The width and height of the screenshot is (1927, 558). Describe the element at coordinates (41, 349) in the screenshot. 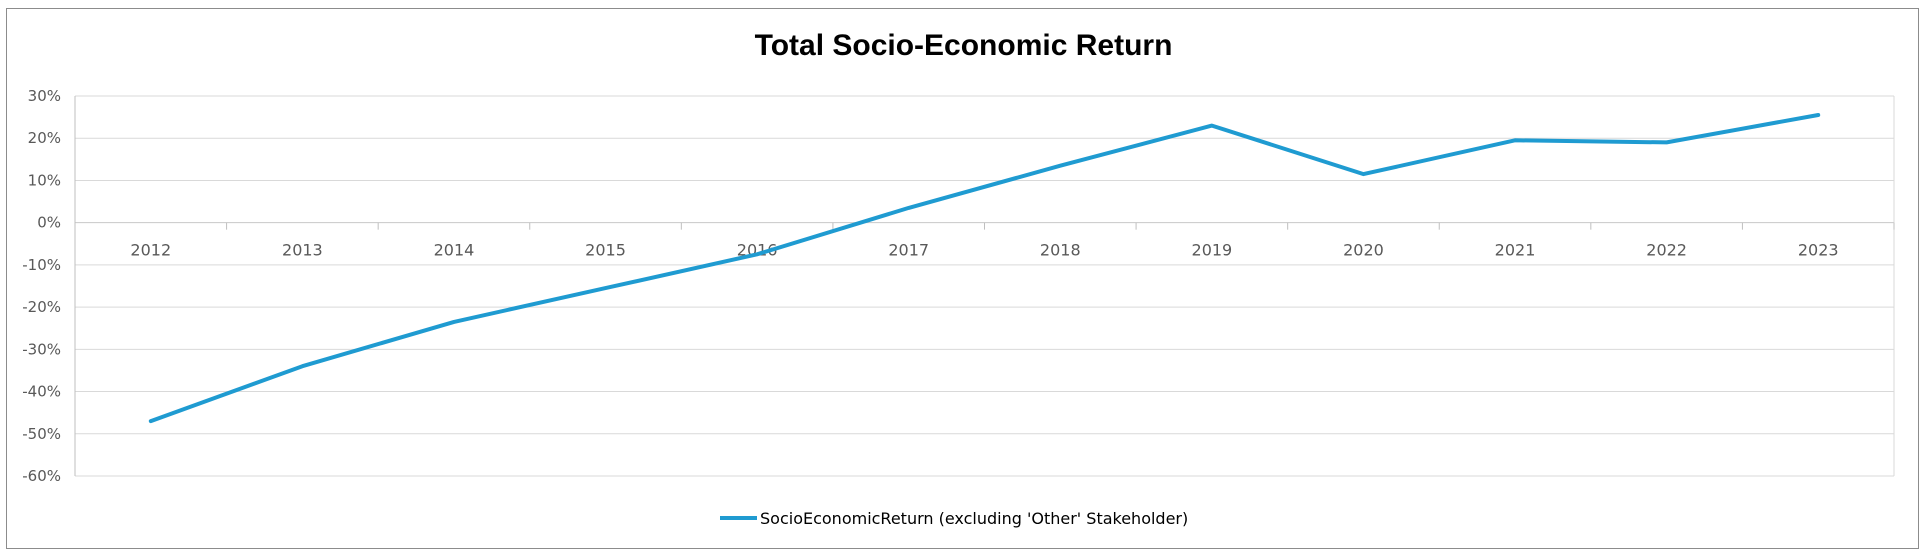

I see `y-tick-label: -30%` at that location.